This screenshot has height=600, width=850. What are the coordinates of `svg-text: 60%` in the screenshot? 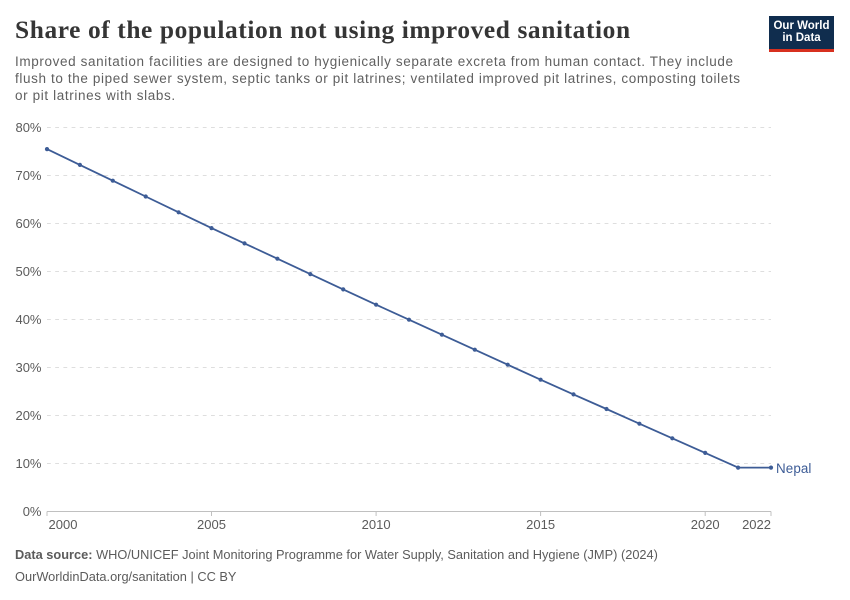 It's located at (28, 223).